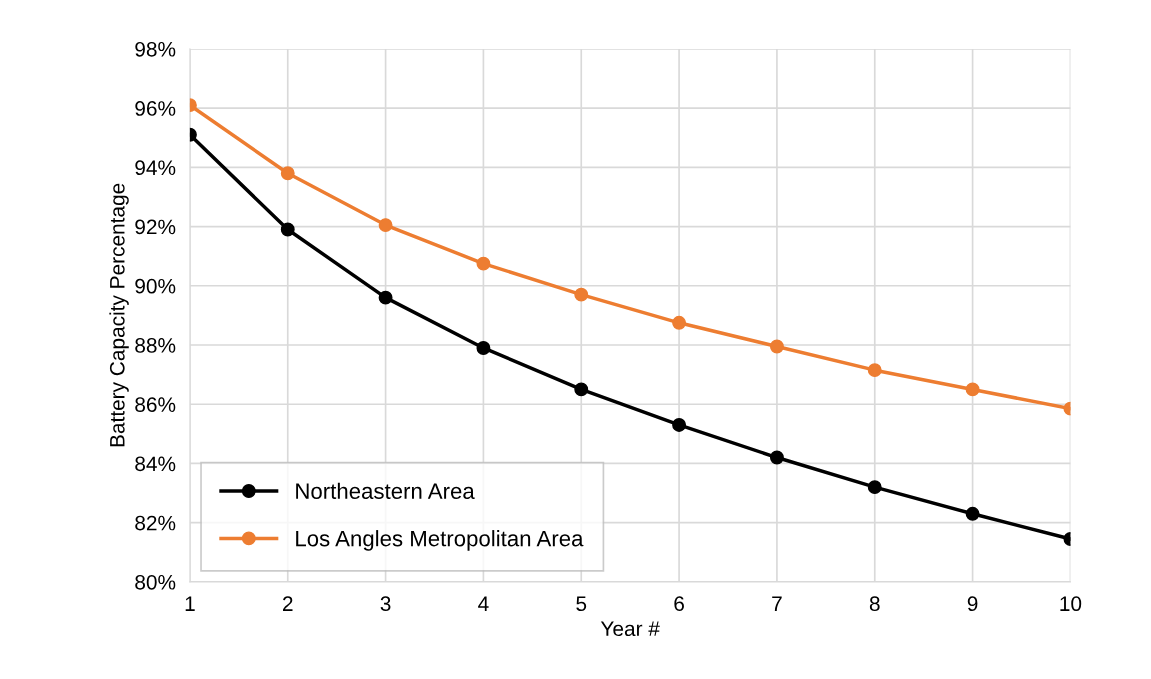 The image size is (1151, 679). I want to click on y-tick-label: 90%, so click(155, 286).